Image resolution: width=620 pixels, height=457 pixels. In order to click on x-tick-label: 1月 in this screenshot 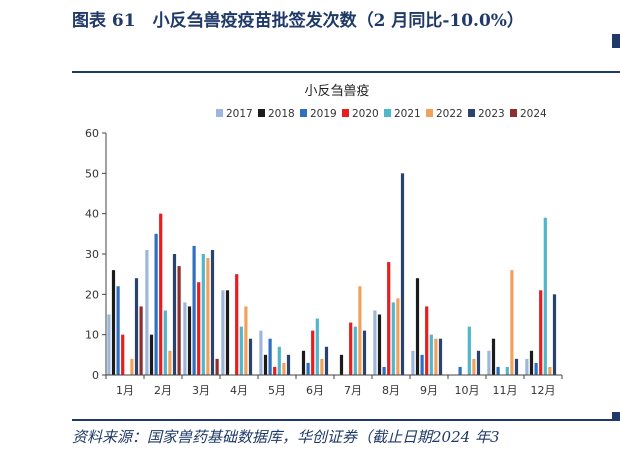, I will do `click(125, 390)`.